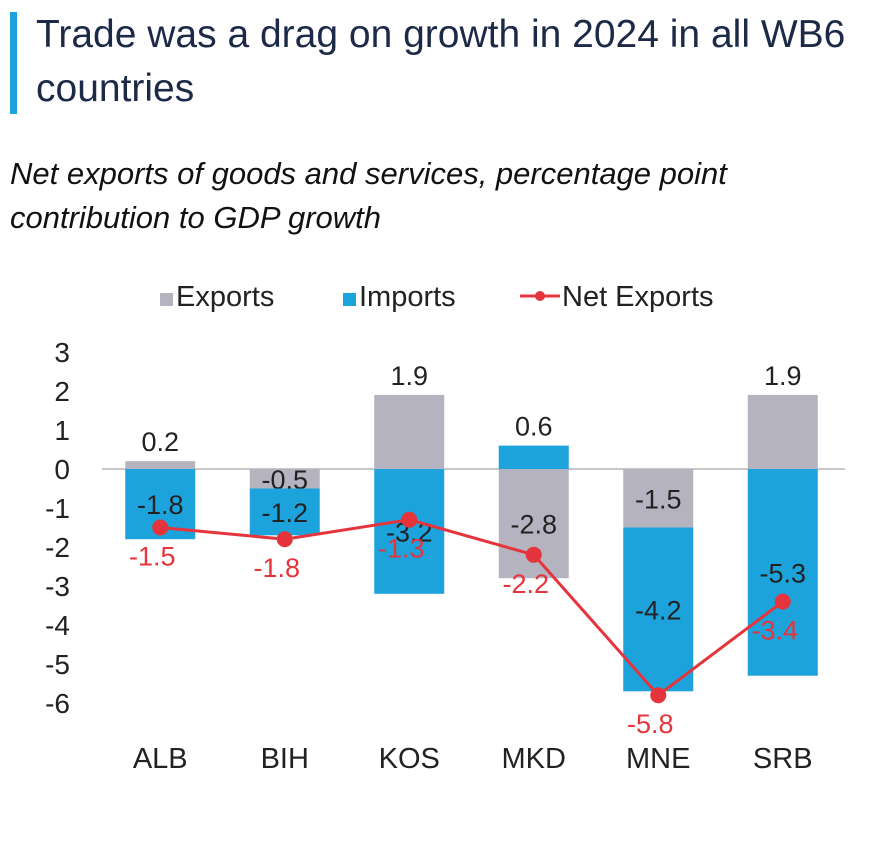 This screenshot has width=890, height=843. I want to click on net-label: -1.3, so click(401, 549).